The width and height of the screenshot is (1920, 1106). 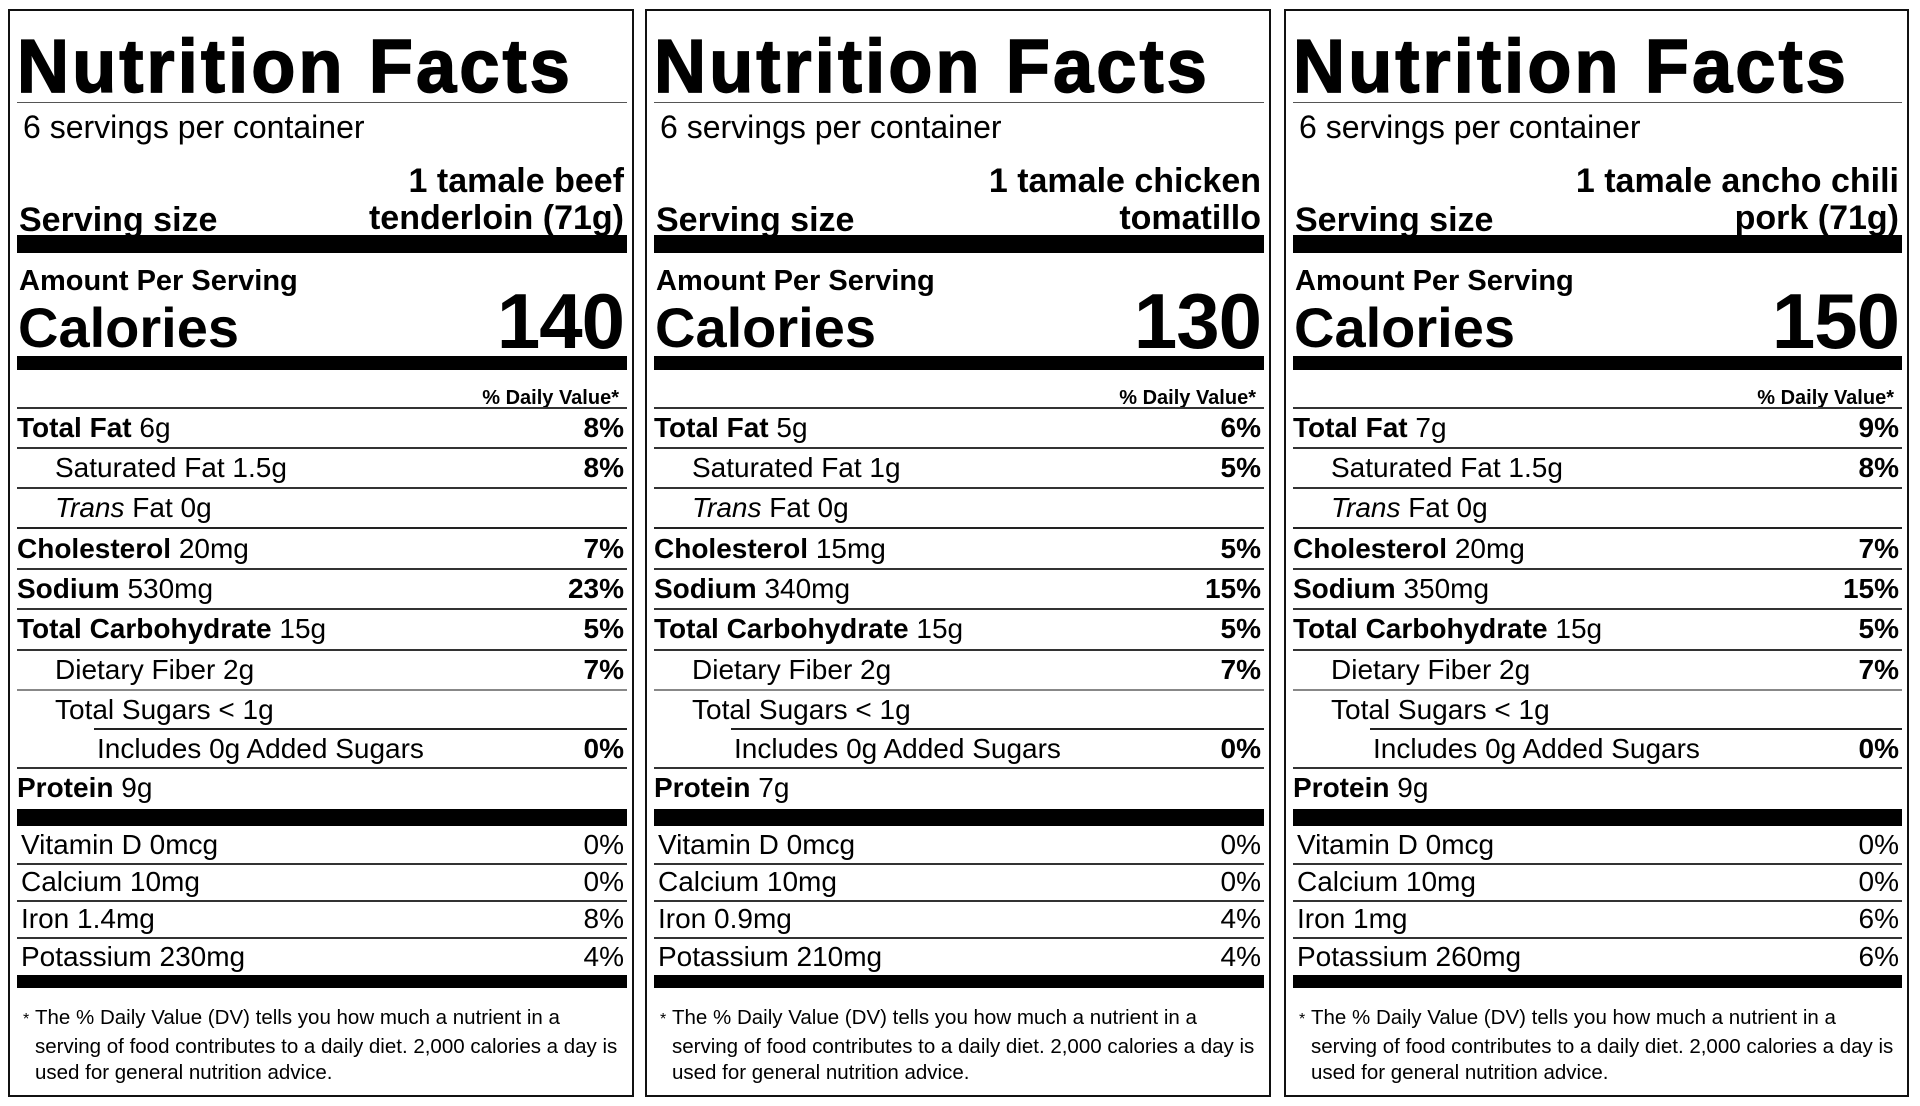 I want to click on nutrient-dv: 0%, so click(x=1240, y=748).